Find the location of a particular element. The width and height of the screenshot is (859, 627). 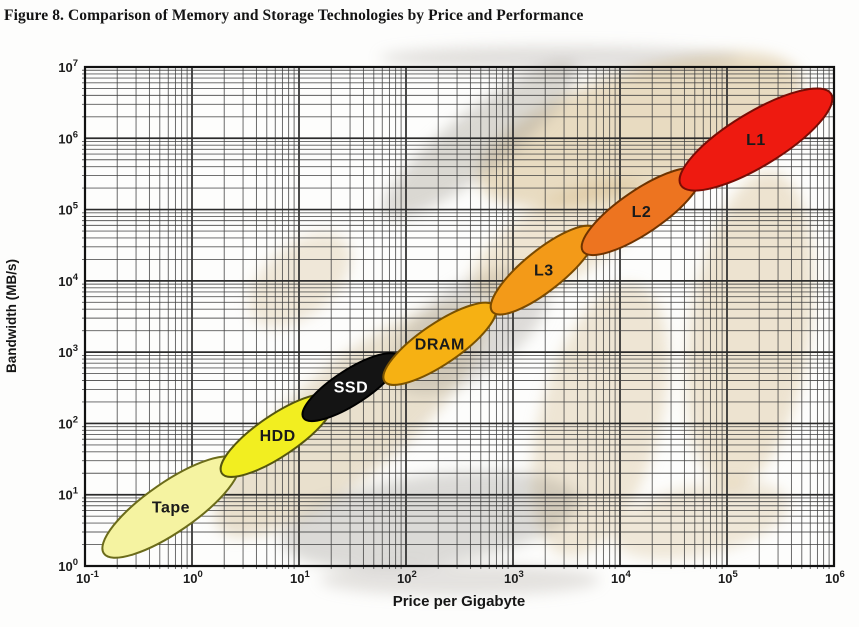

x-tick-label: 10⁰ is located at coordinates (193, 577).